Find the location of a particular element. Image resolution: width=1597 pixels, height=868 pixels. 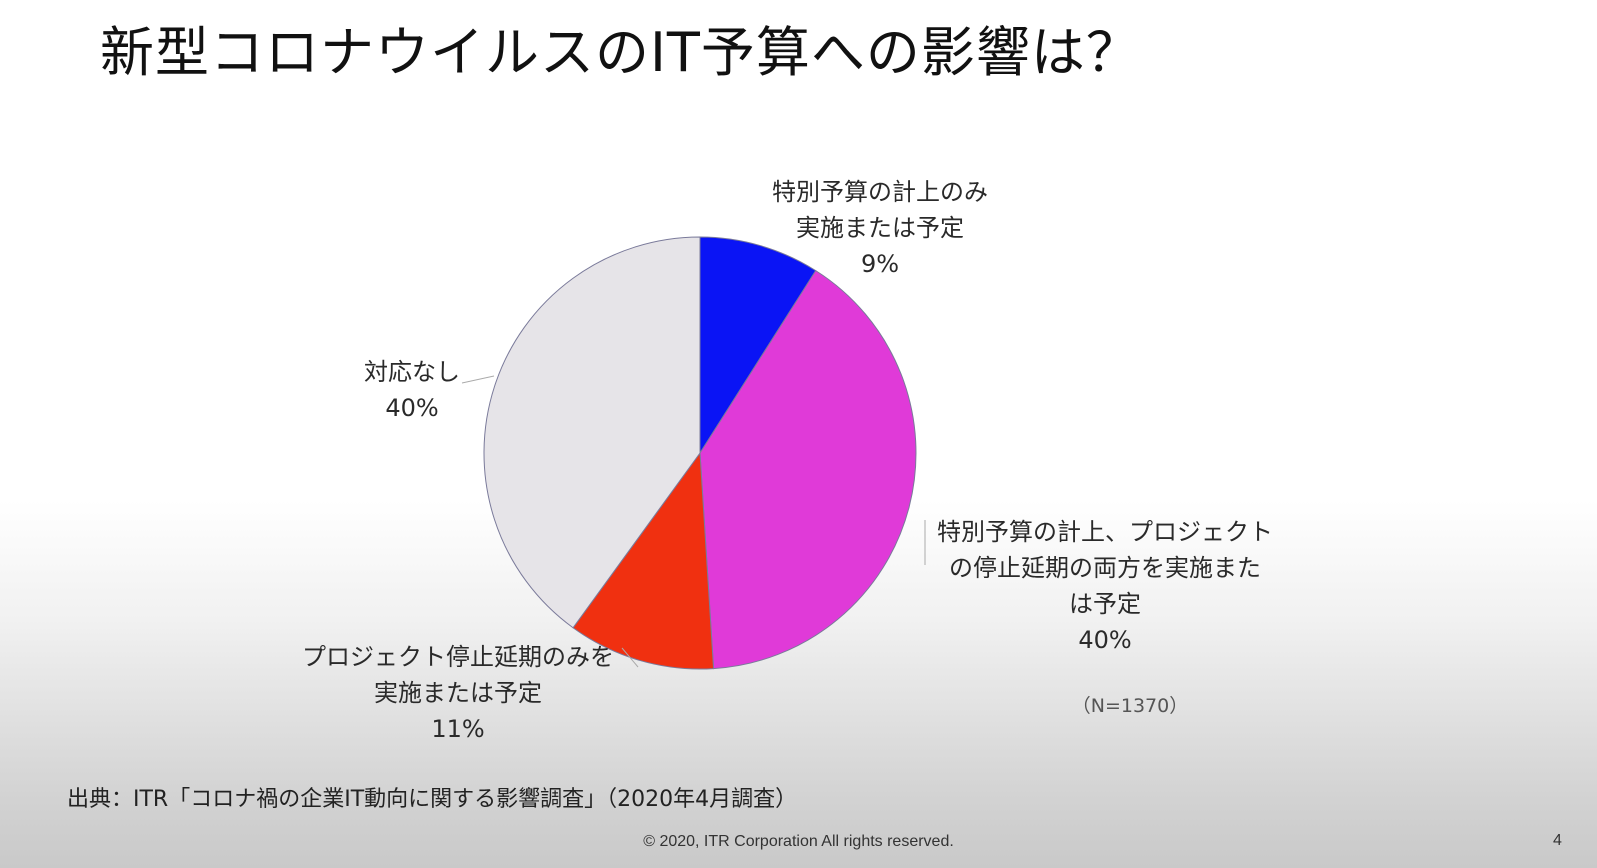

slice-value-label-2: 40% is located at coordinates (1104, 640).